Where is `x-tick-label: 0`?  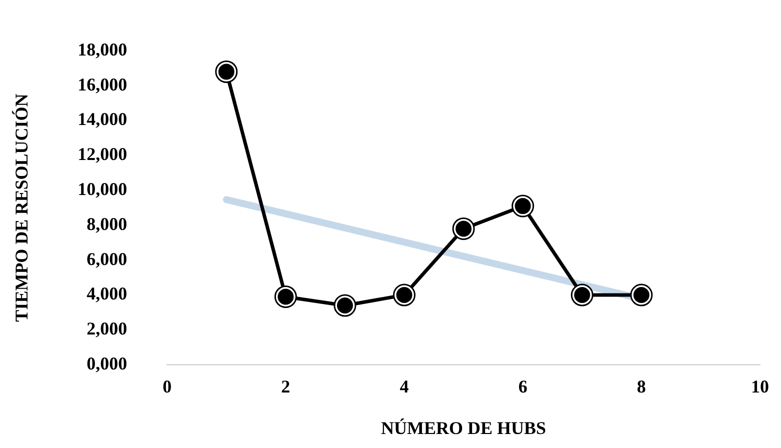
x-tick-label: 0 is located at coordinates (167, 386).